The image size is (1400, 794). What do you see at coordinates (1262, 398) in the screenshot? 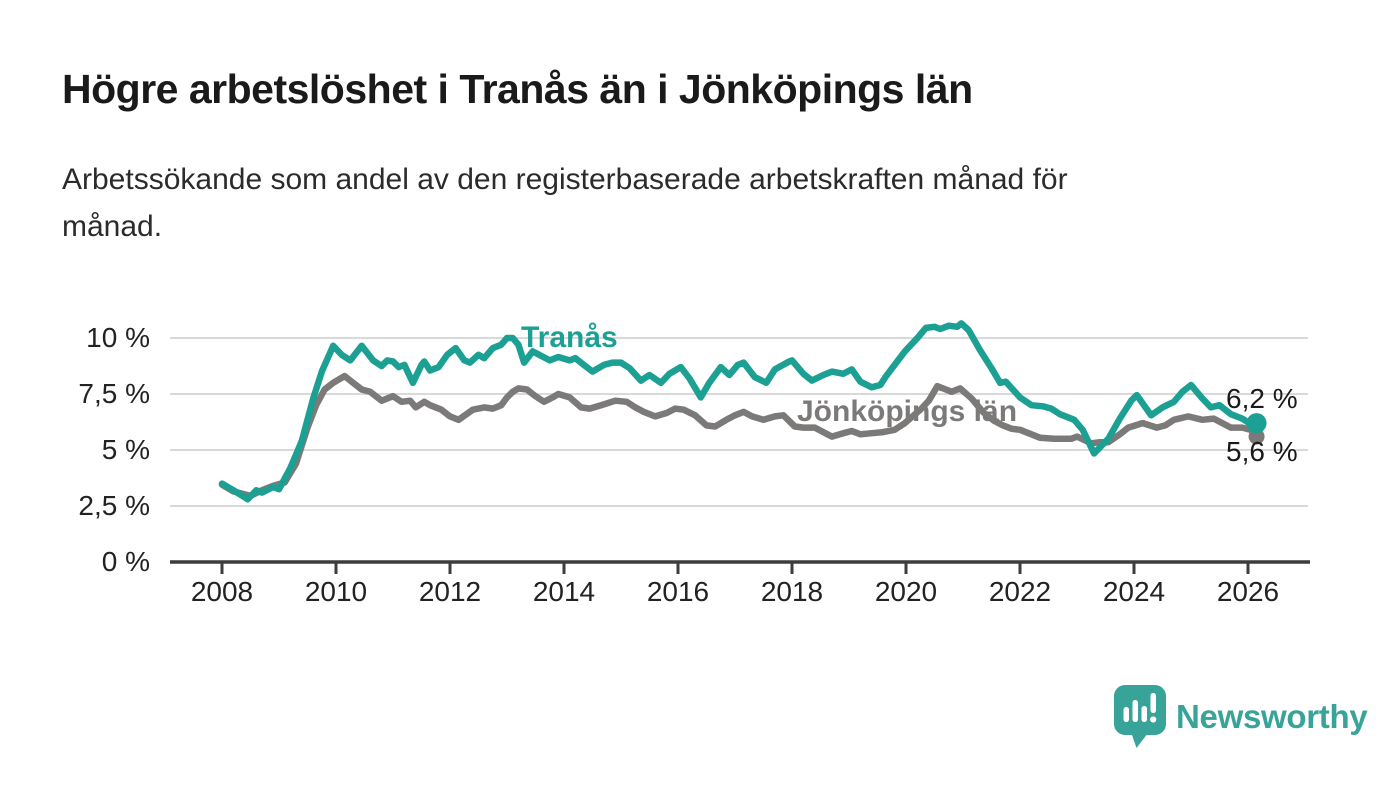
I see `end-value-label-tranas: 6,2 %` at bounding box center [1262, 398].